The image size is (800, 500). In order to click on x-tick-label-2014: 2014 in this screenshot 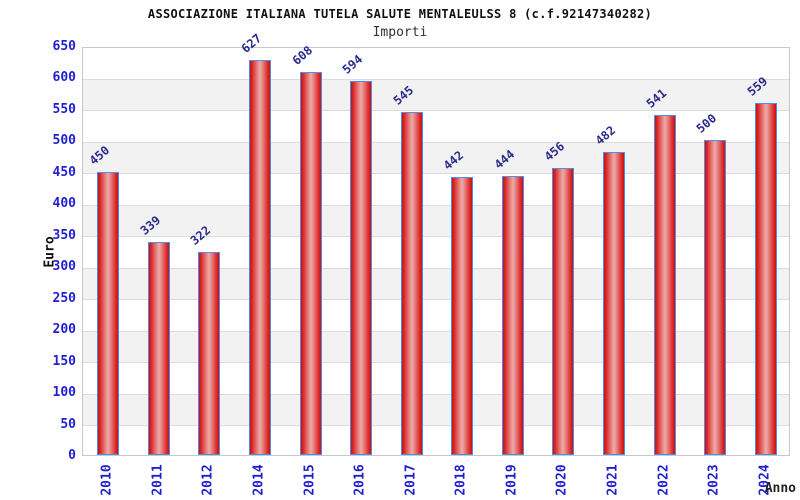, I will do `click(259, 480)`.